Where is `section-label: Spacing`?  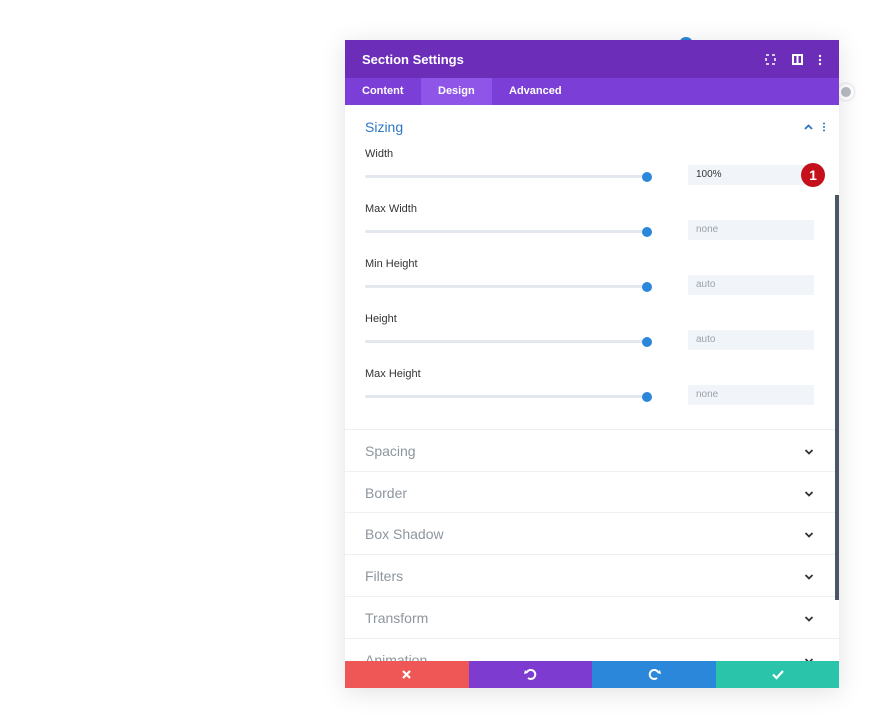
section-label: Spacing is located at coordinates (390, 451).